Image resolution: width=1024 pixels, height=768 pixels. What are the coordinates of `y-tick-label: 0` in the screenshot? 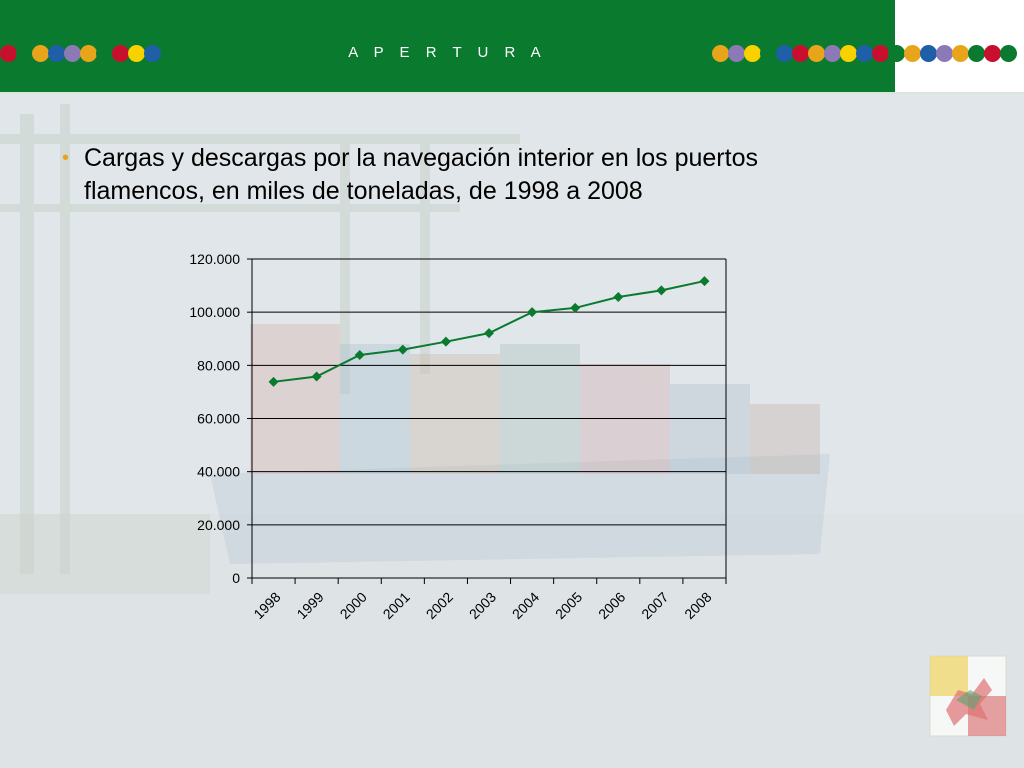 It's located at (236, 578).